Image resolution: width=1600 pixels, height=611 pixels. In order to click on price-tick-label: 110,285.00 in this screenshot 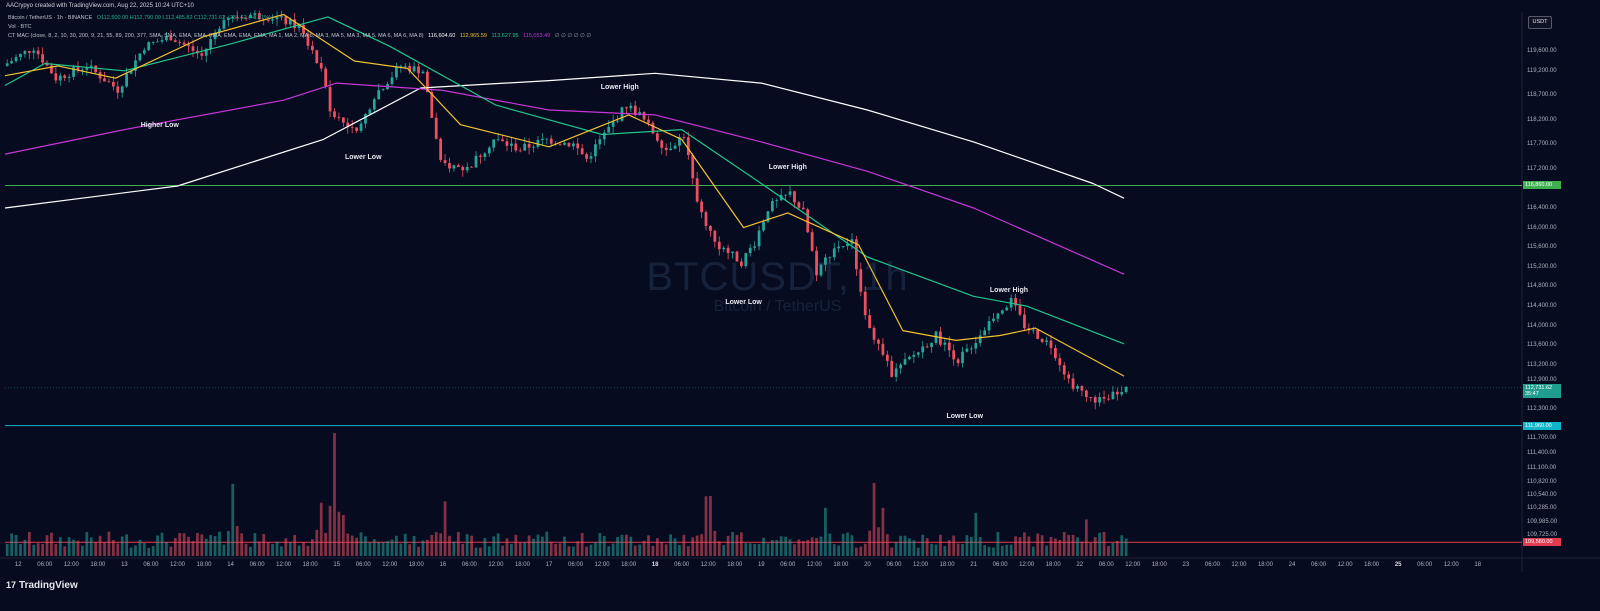, I will do `click(1542, 507)`.